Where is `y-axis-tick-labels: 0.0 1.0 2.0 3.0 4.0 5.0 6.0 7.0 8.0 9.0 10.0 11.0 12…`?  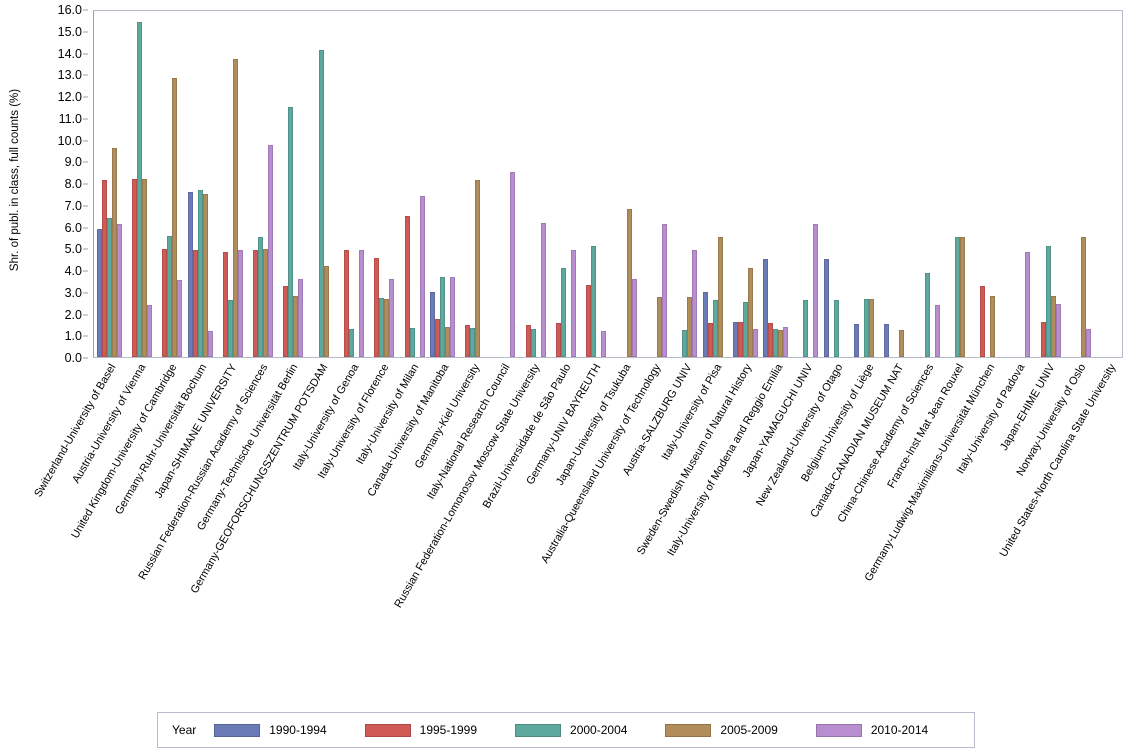
y-axis-tick-labels: 0.0 1.0 2.0 3.0 4.0 5.0 6.0 7.0 8.0 9.0 10.0 11.0 12… is located at coordinates (58, 182).